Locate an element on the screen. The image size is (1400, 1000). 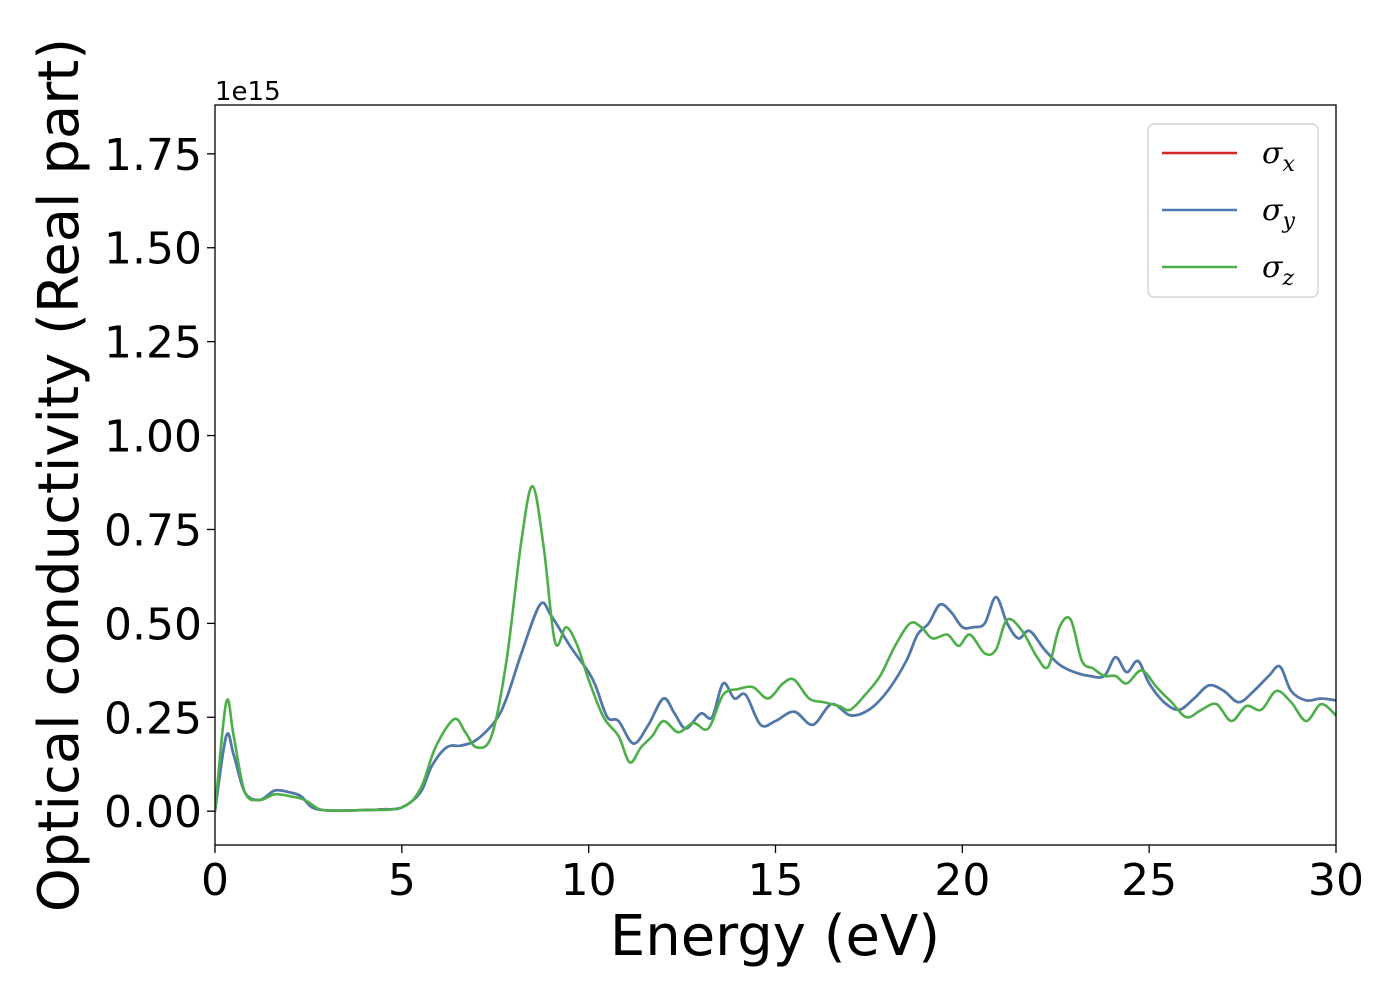
x-tick-label: 5 is located at coordinates (402, 880).